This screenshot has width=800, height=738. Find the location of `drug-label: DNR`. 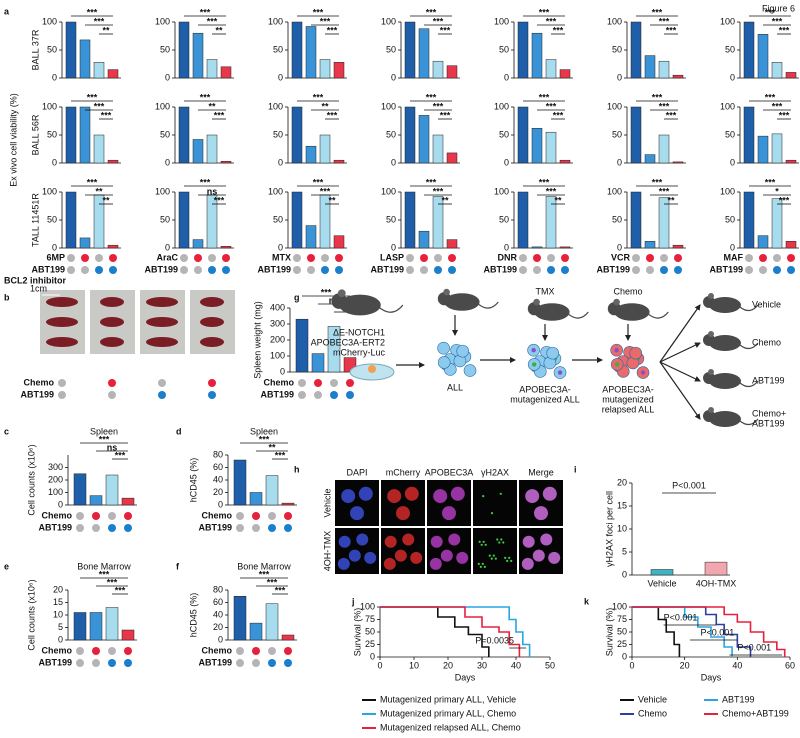

drug-label: DNR is located at coordinates (508, 257).